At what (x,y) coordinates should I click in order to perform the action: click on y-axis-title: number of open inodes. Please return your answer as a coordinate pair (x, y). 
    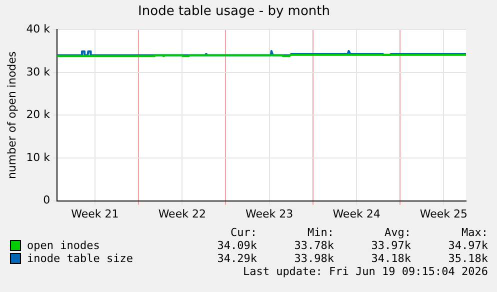
    Looking at the image, I should click on (11, 115).